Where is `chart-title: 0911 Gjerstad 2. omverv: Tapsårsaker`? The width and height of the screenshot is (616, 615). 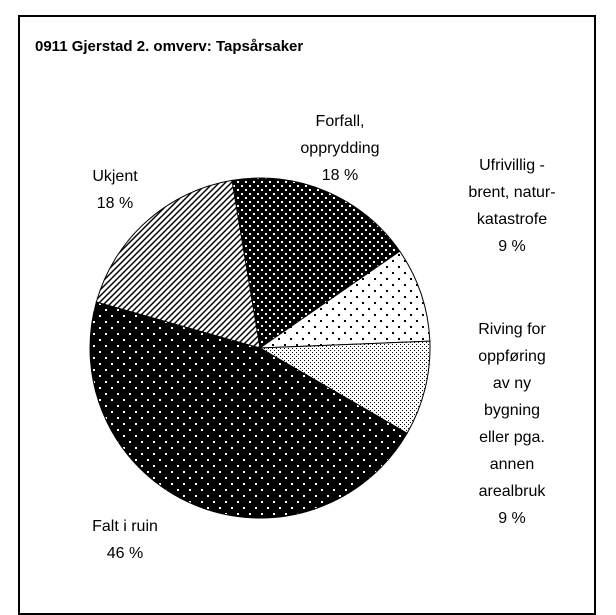
chart-title: 0911 Gjerstad 2. omverv: Tapsårsaker is located at coordinates (169, 46).